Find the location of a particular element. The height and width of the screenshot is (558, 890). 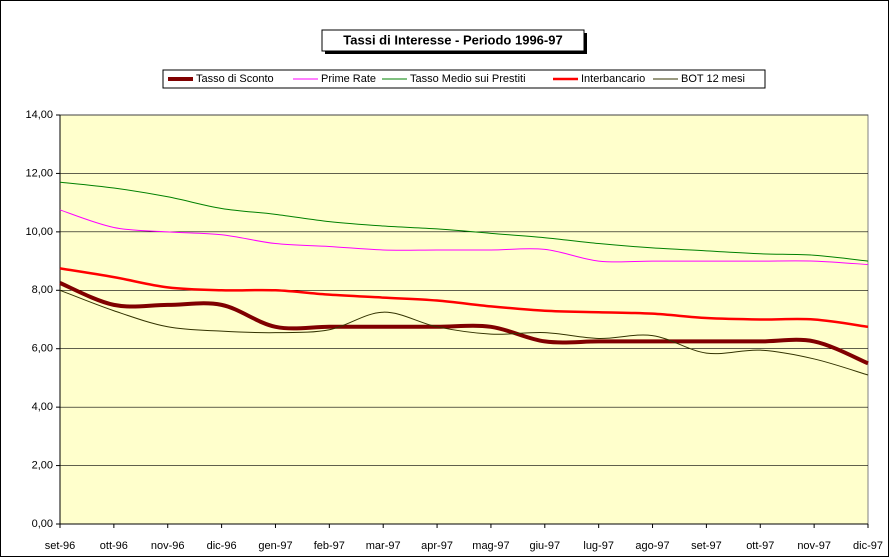

title-box is located at coordinates (453, 40).